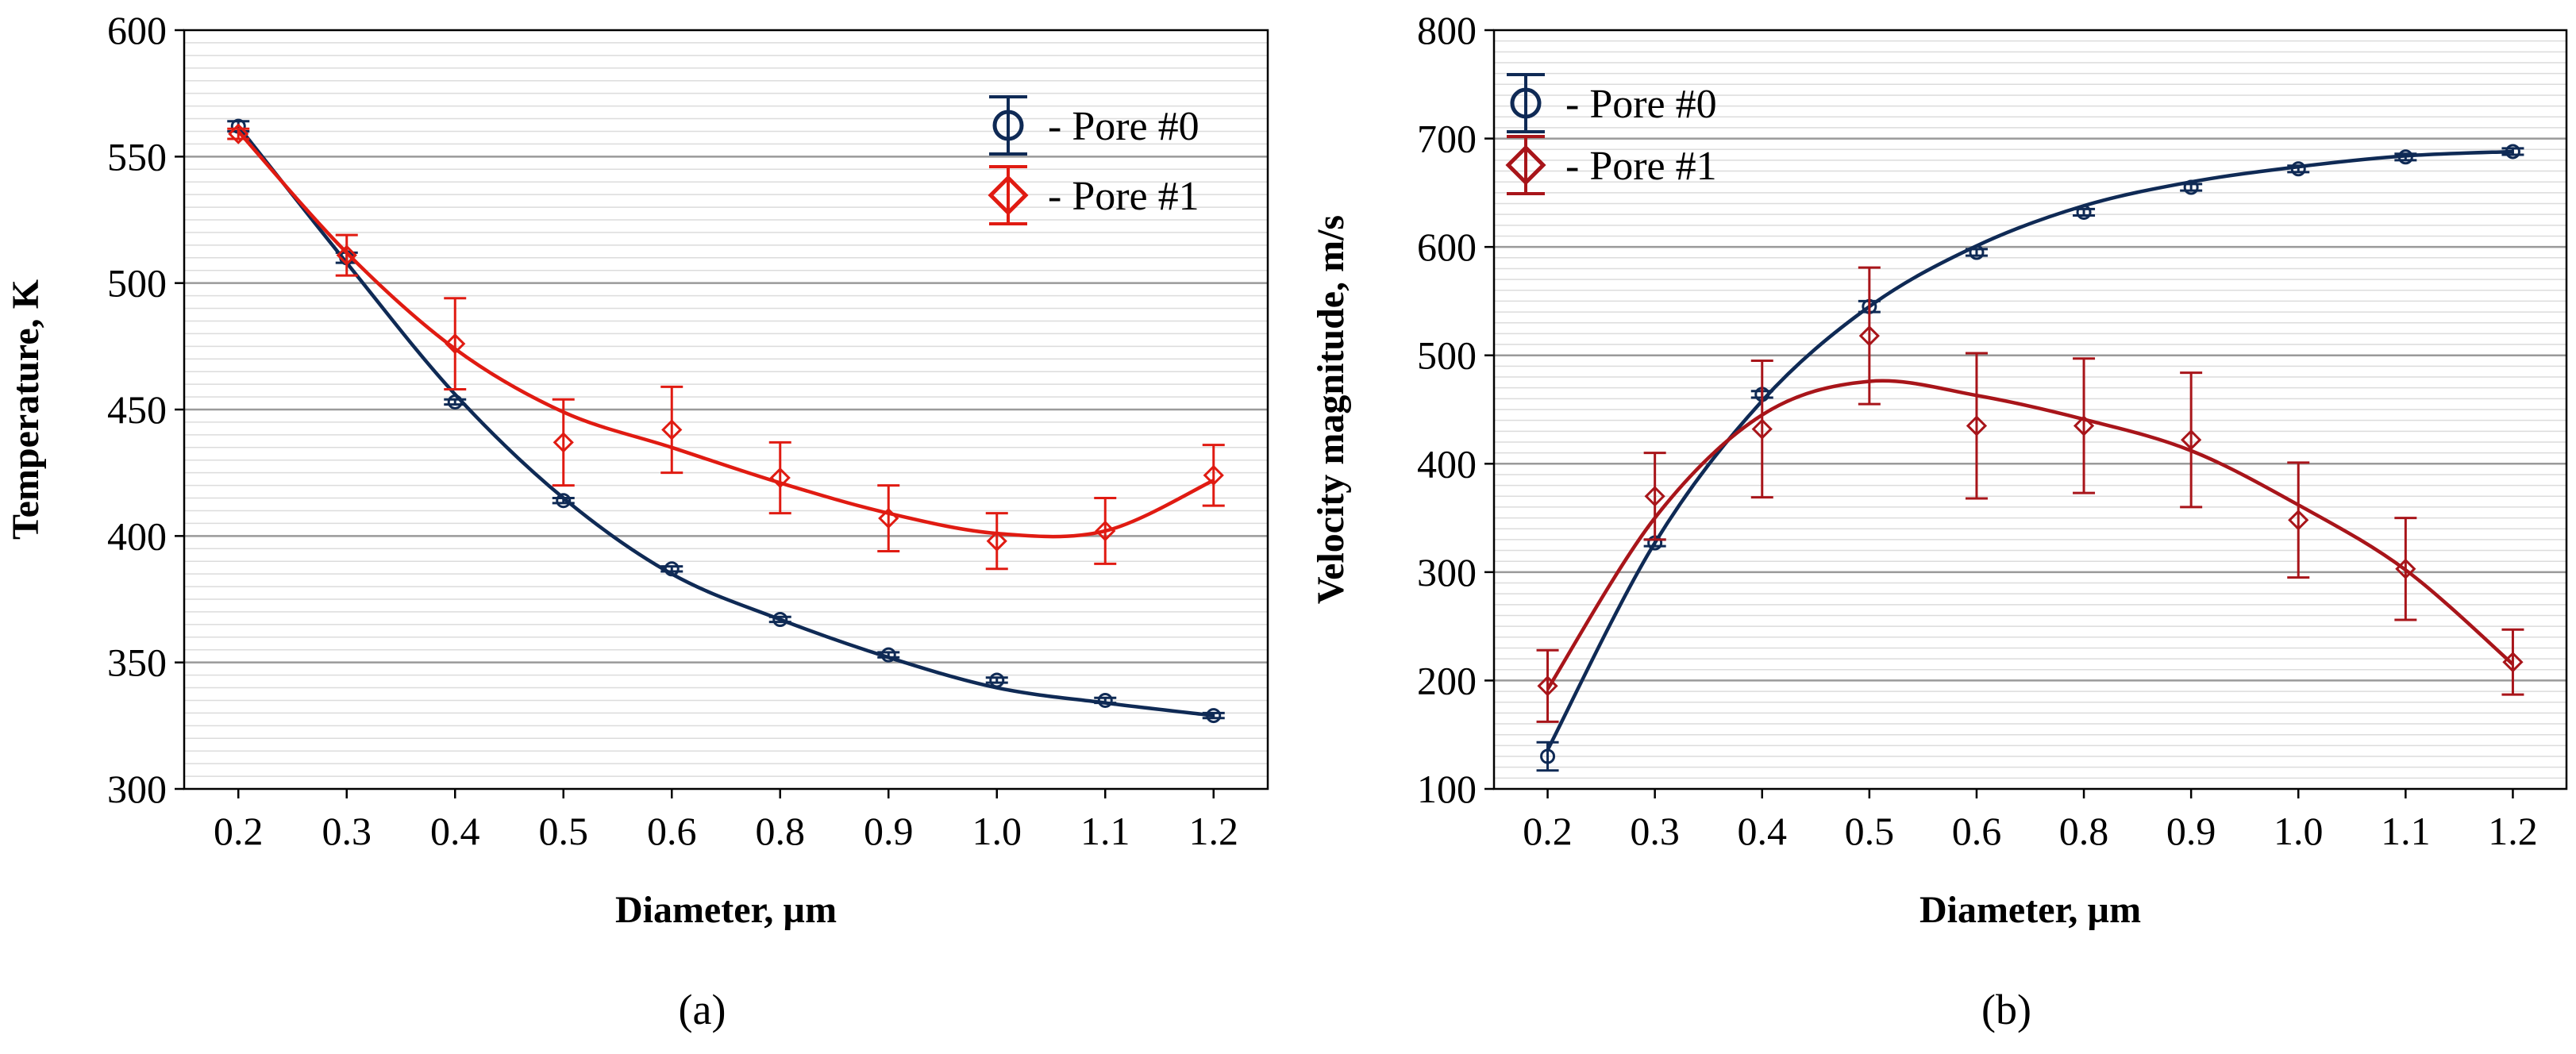  Describe the element at coordinates (137, 409) in the screenshot. I see `y-tick-label: 450` at that location.